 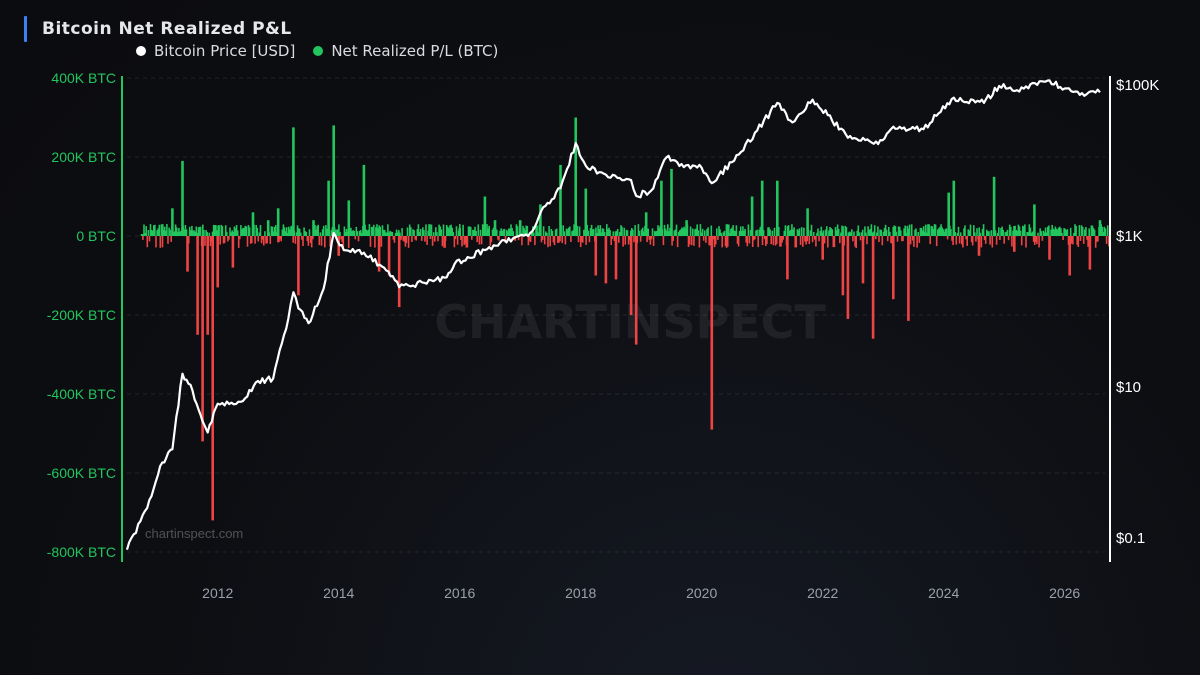 What do you see at coordinates (215, 51) in the screenshot?
I see `legend-item-price: Bitcoin Price [USD]` at bounding box center [215, 51].